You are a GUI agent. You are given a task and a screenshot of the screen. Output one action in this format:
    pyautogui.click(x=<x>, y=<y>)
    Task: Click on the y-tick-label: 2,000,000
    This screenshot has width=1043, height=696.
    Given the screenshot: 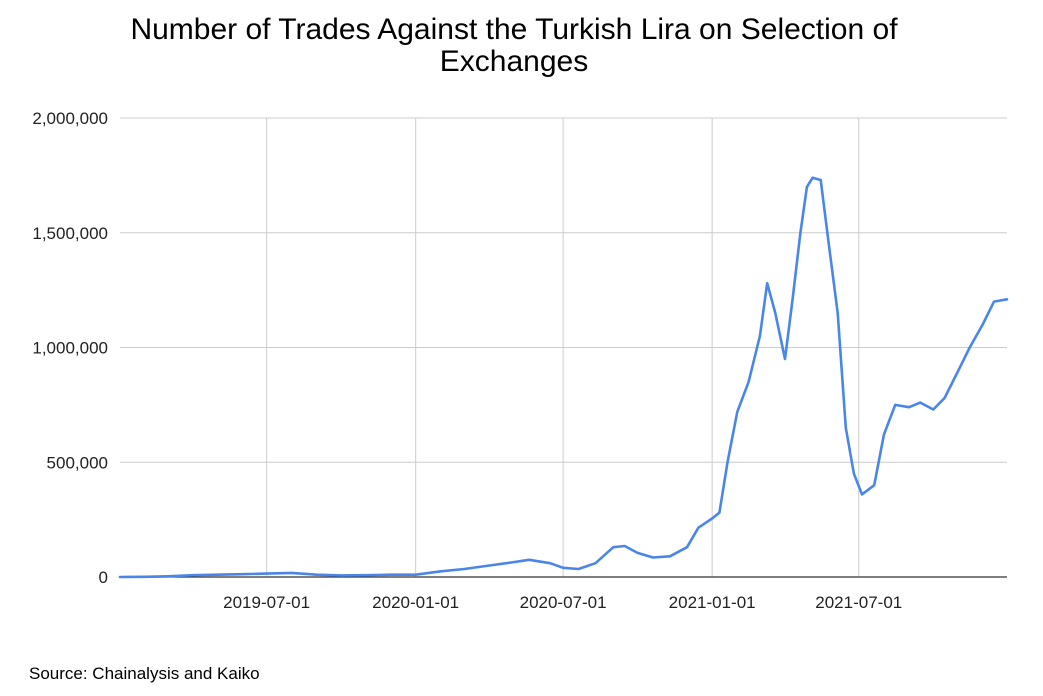 What is the action you would take?
    pyautogui.click(x=70, y=118)
    